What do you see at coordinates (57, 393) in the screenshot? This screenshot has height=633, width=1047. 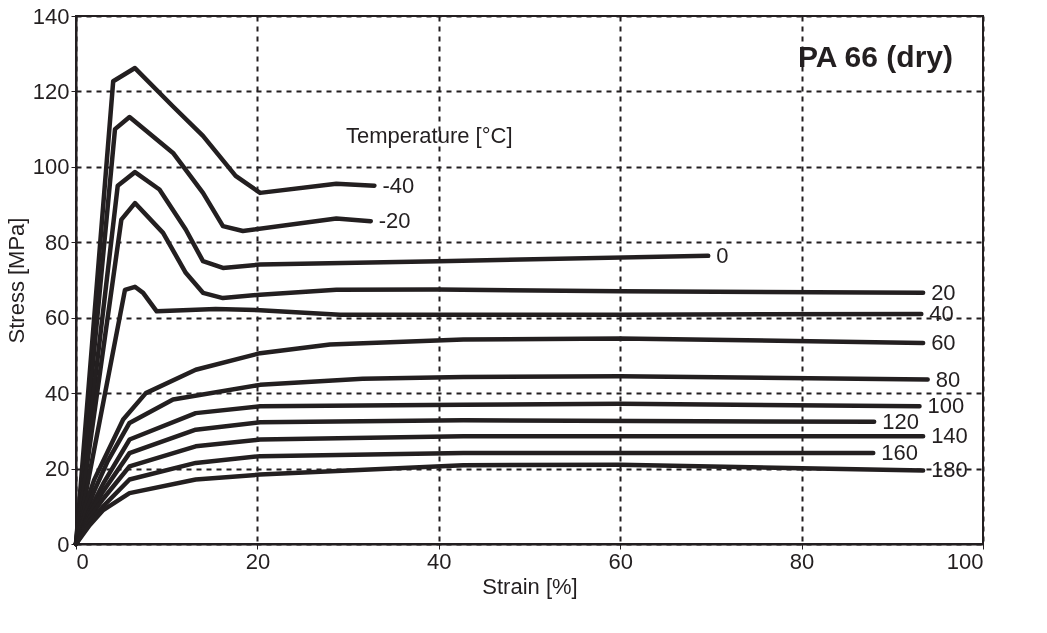 I see `y-tick-label: 40` at bounding box center [57, 393].